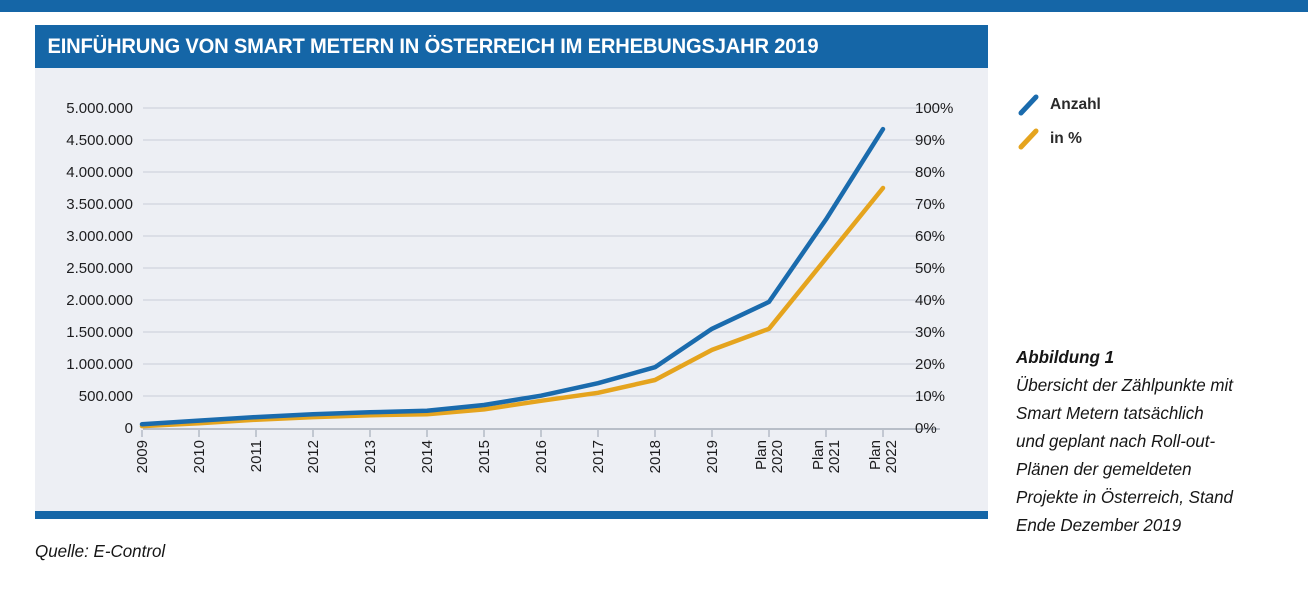 This screenshot has height=611, width=1308. What do you see at coordinates (654, 6) in the screenshot?
I see `page-top-rule` at bounding box center [654, 6].